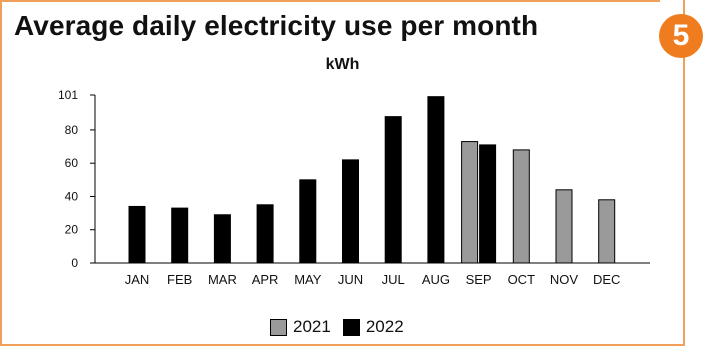 The image size is (703, 351). Describe the element at coordinates (265, 234) in the screenshot. I see `bar-2022-apr` at that location.